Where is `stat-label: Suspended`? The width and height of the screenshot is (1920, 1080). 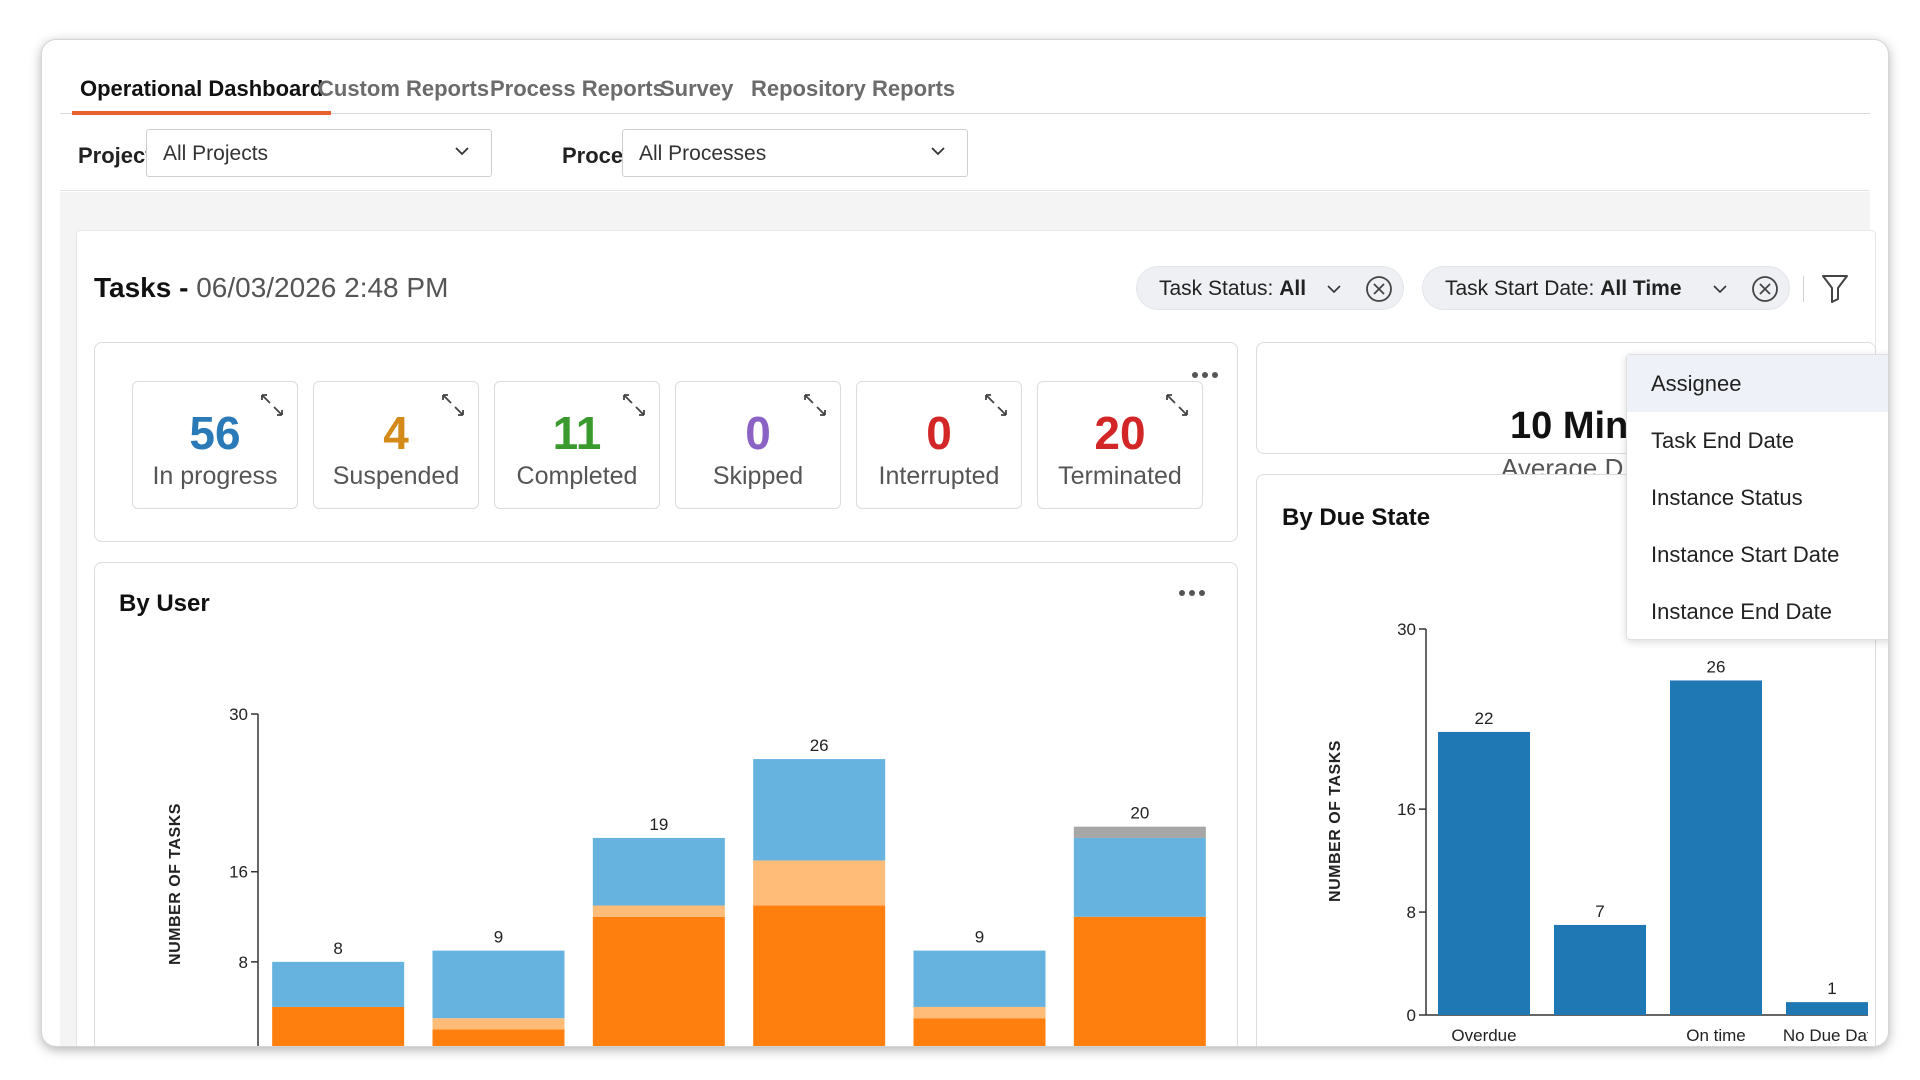
stat-label: Suspended is located at coordinates (396, 476).